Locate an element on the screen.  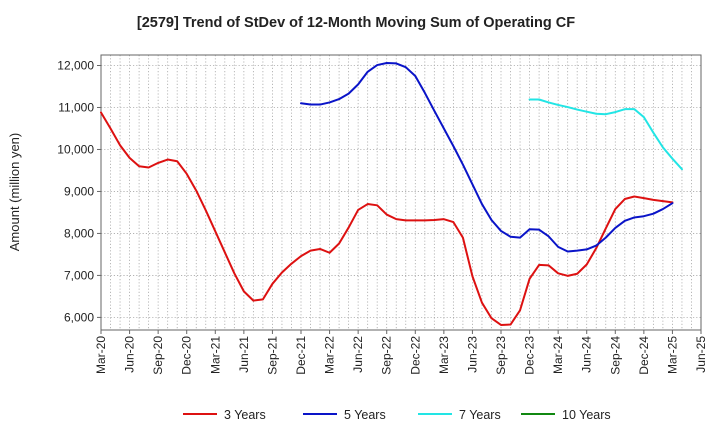
legend-label-10-years: 10 Years is located at coordinates (586, 415).